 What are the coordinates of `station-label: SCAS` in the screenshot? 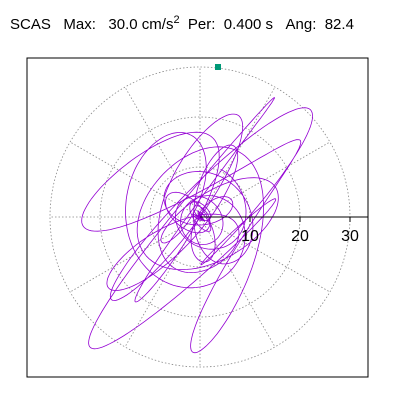 It's located at (30, 24).